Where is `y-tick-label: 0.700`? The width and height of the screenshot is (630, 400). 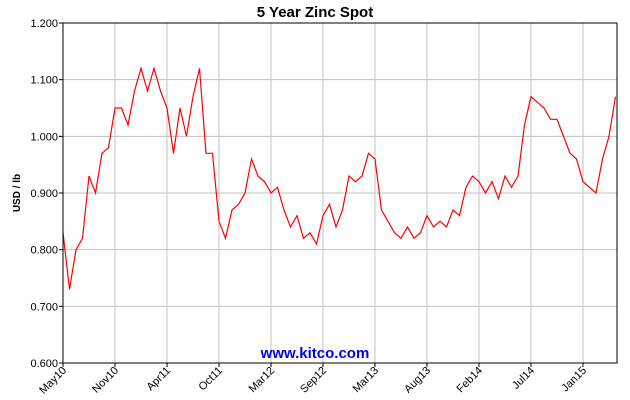 y-tick-label: 0.700 is located at coordinates (44, 307).